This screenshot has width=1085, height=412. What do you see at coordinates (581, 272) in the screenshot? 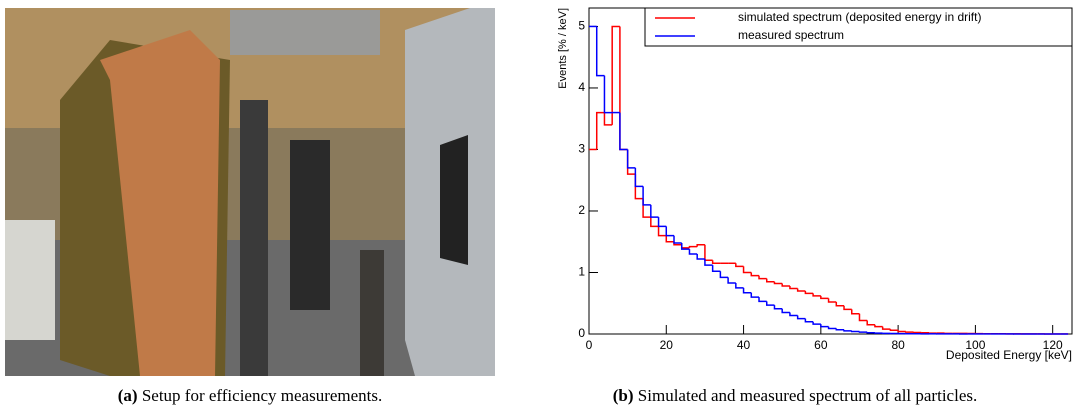
I see `y-tick-label: 1` at bounding box center [581, 272].